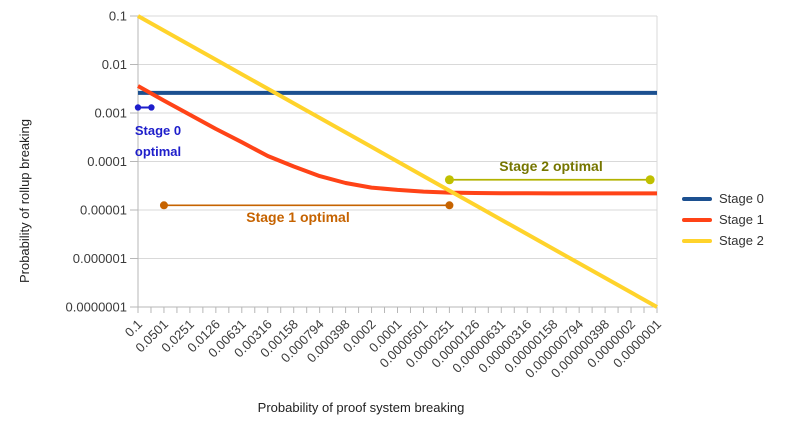 The width and height of the screenshot is (787, 443). I want to click on y-tick-label: 0.00001, so click(103, 210).